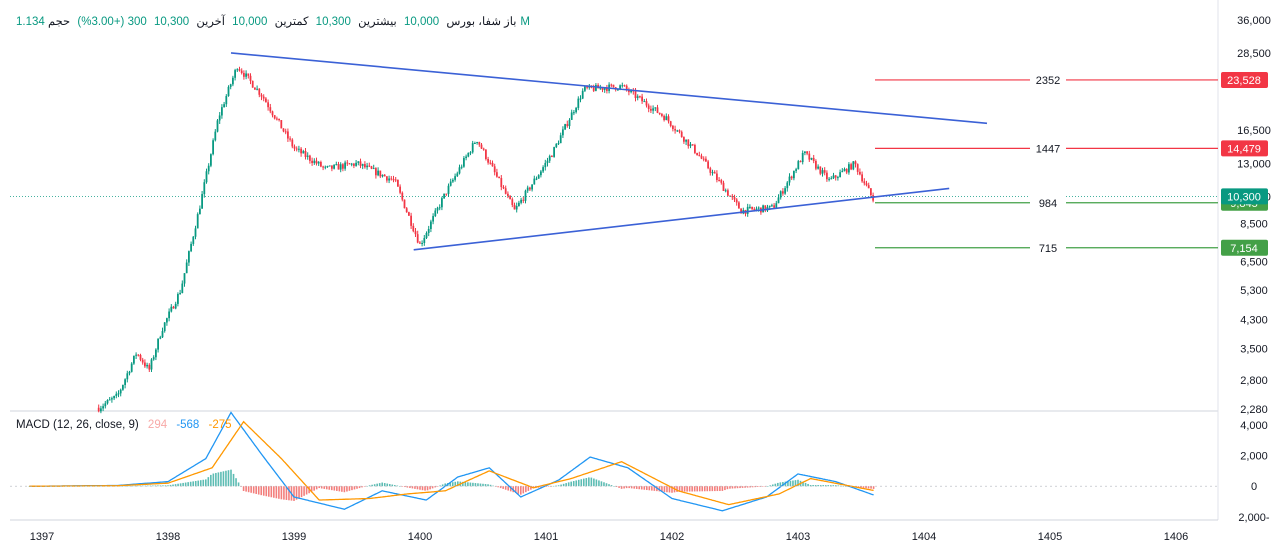  What do you see at coordinates (77, 425) in the screenshot?
I see `macd-title: MACD (12, 26, close, 9)` at bounding box center [77, 425].